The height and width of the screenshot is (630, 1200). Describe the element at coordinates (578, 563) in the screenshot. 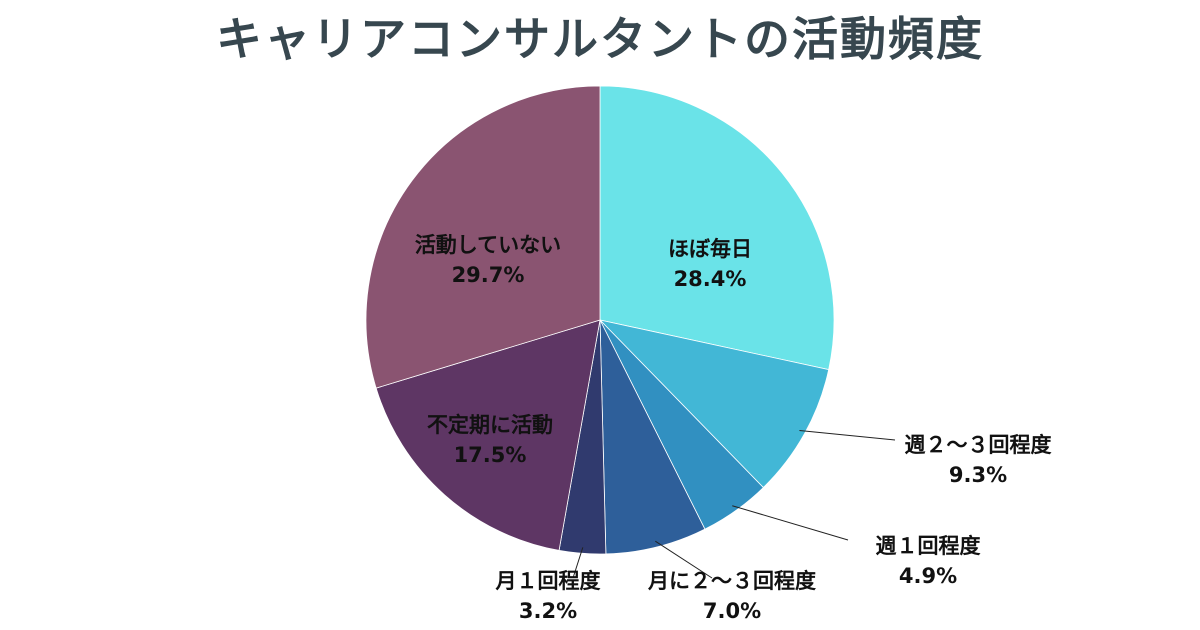

I see `pie-slice-5-leader-line` at that location.